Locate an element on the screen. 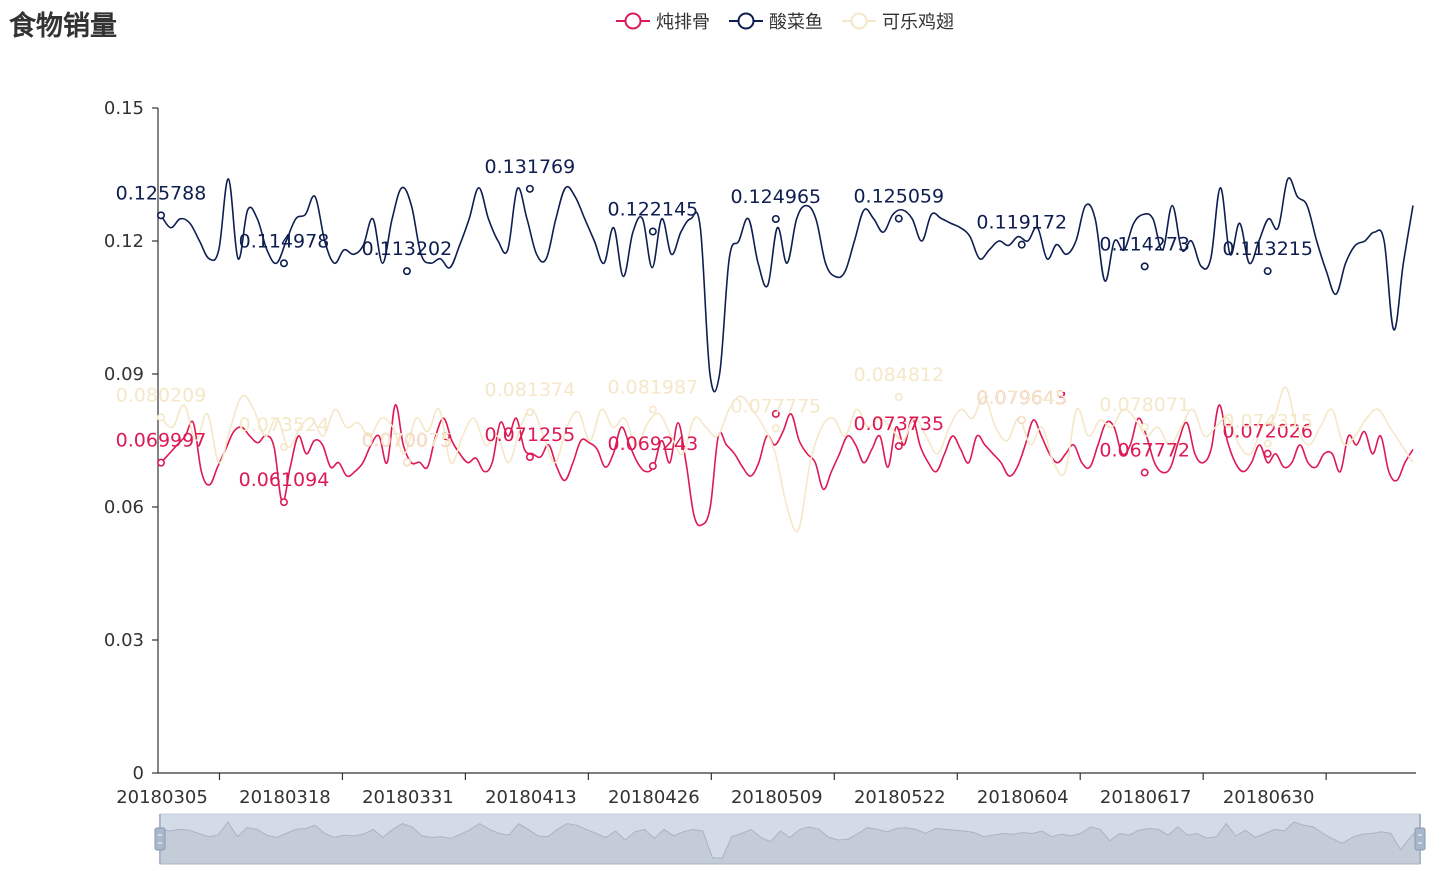  data-label: 0.073735 is located at coordinates (898, 424).